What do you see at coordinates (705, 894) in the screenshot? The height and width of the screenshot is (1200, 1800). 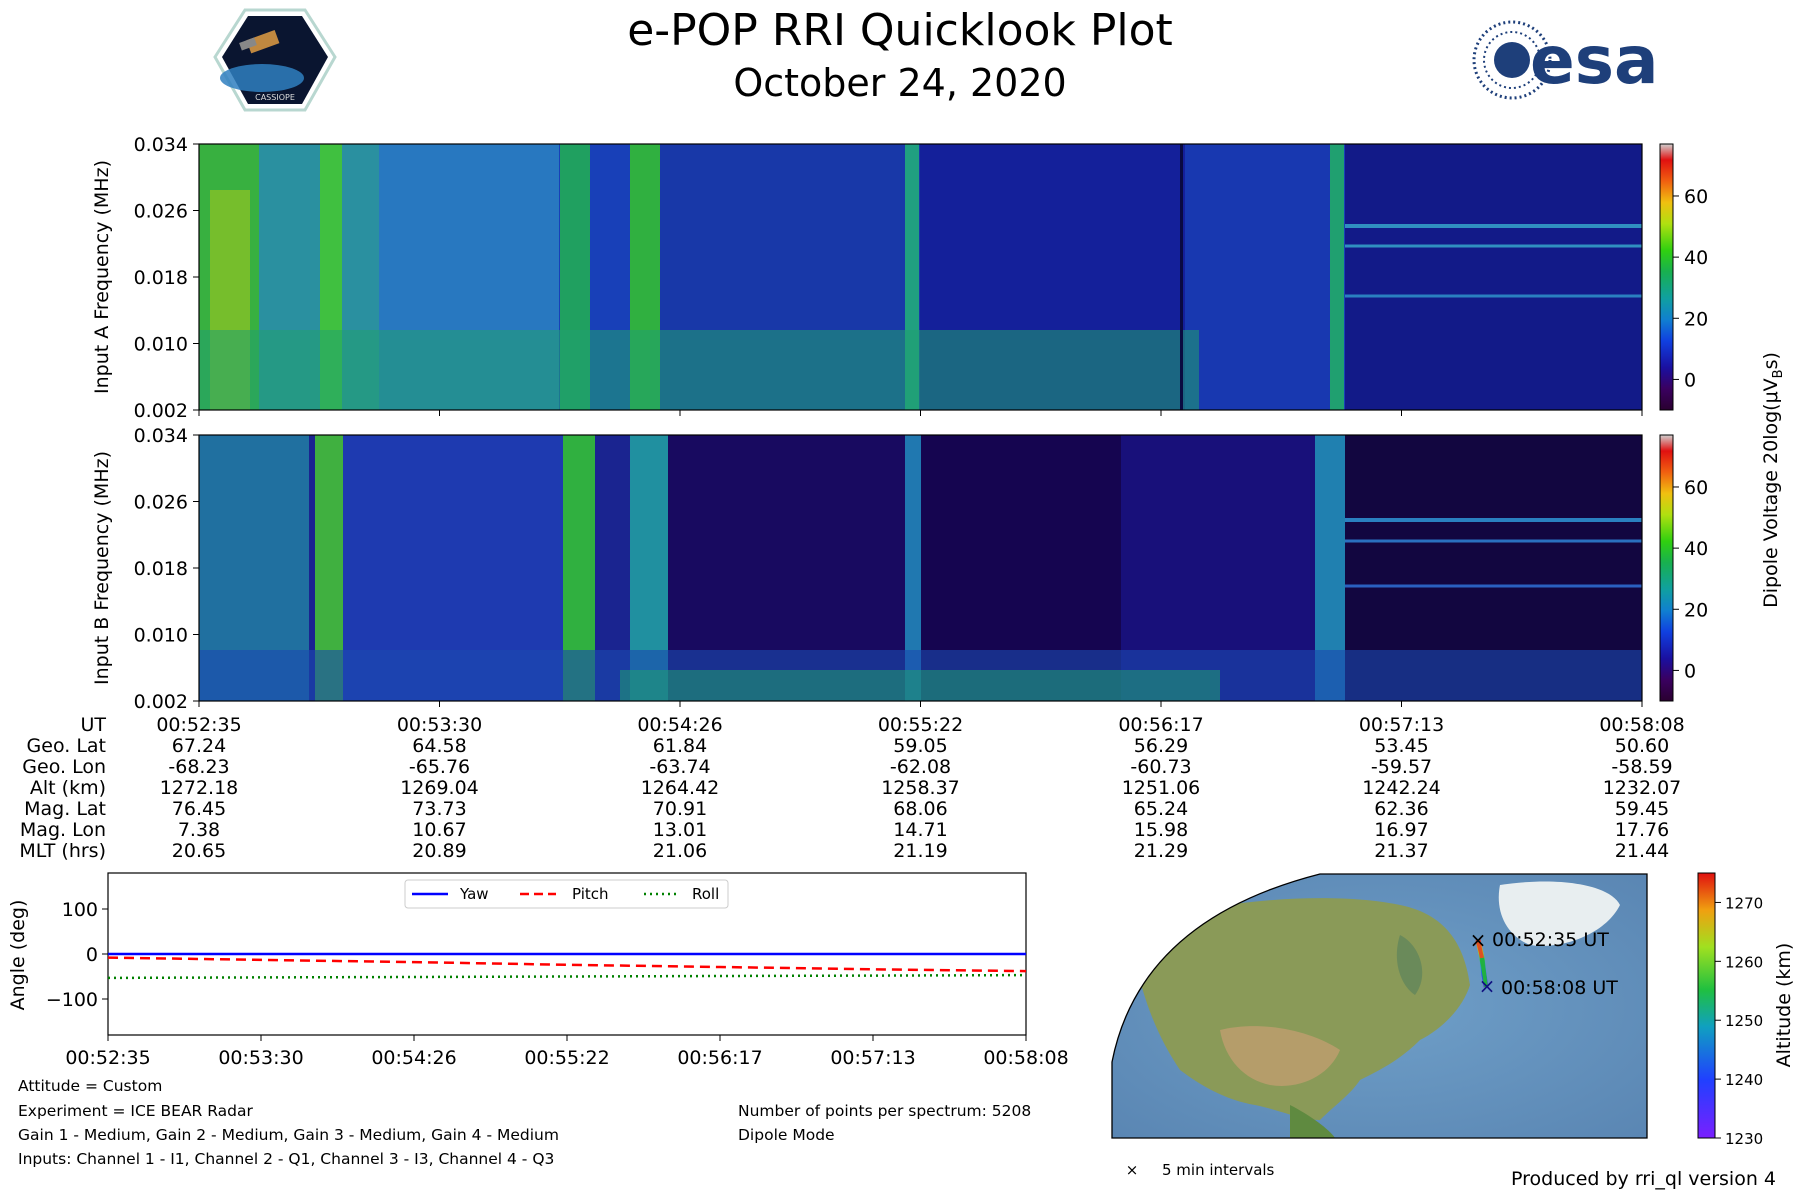 I see `legend-roll: Roll` at bounding box center [705, 894].